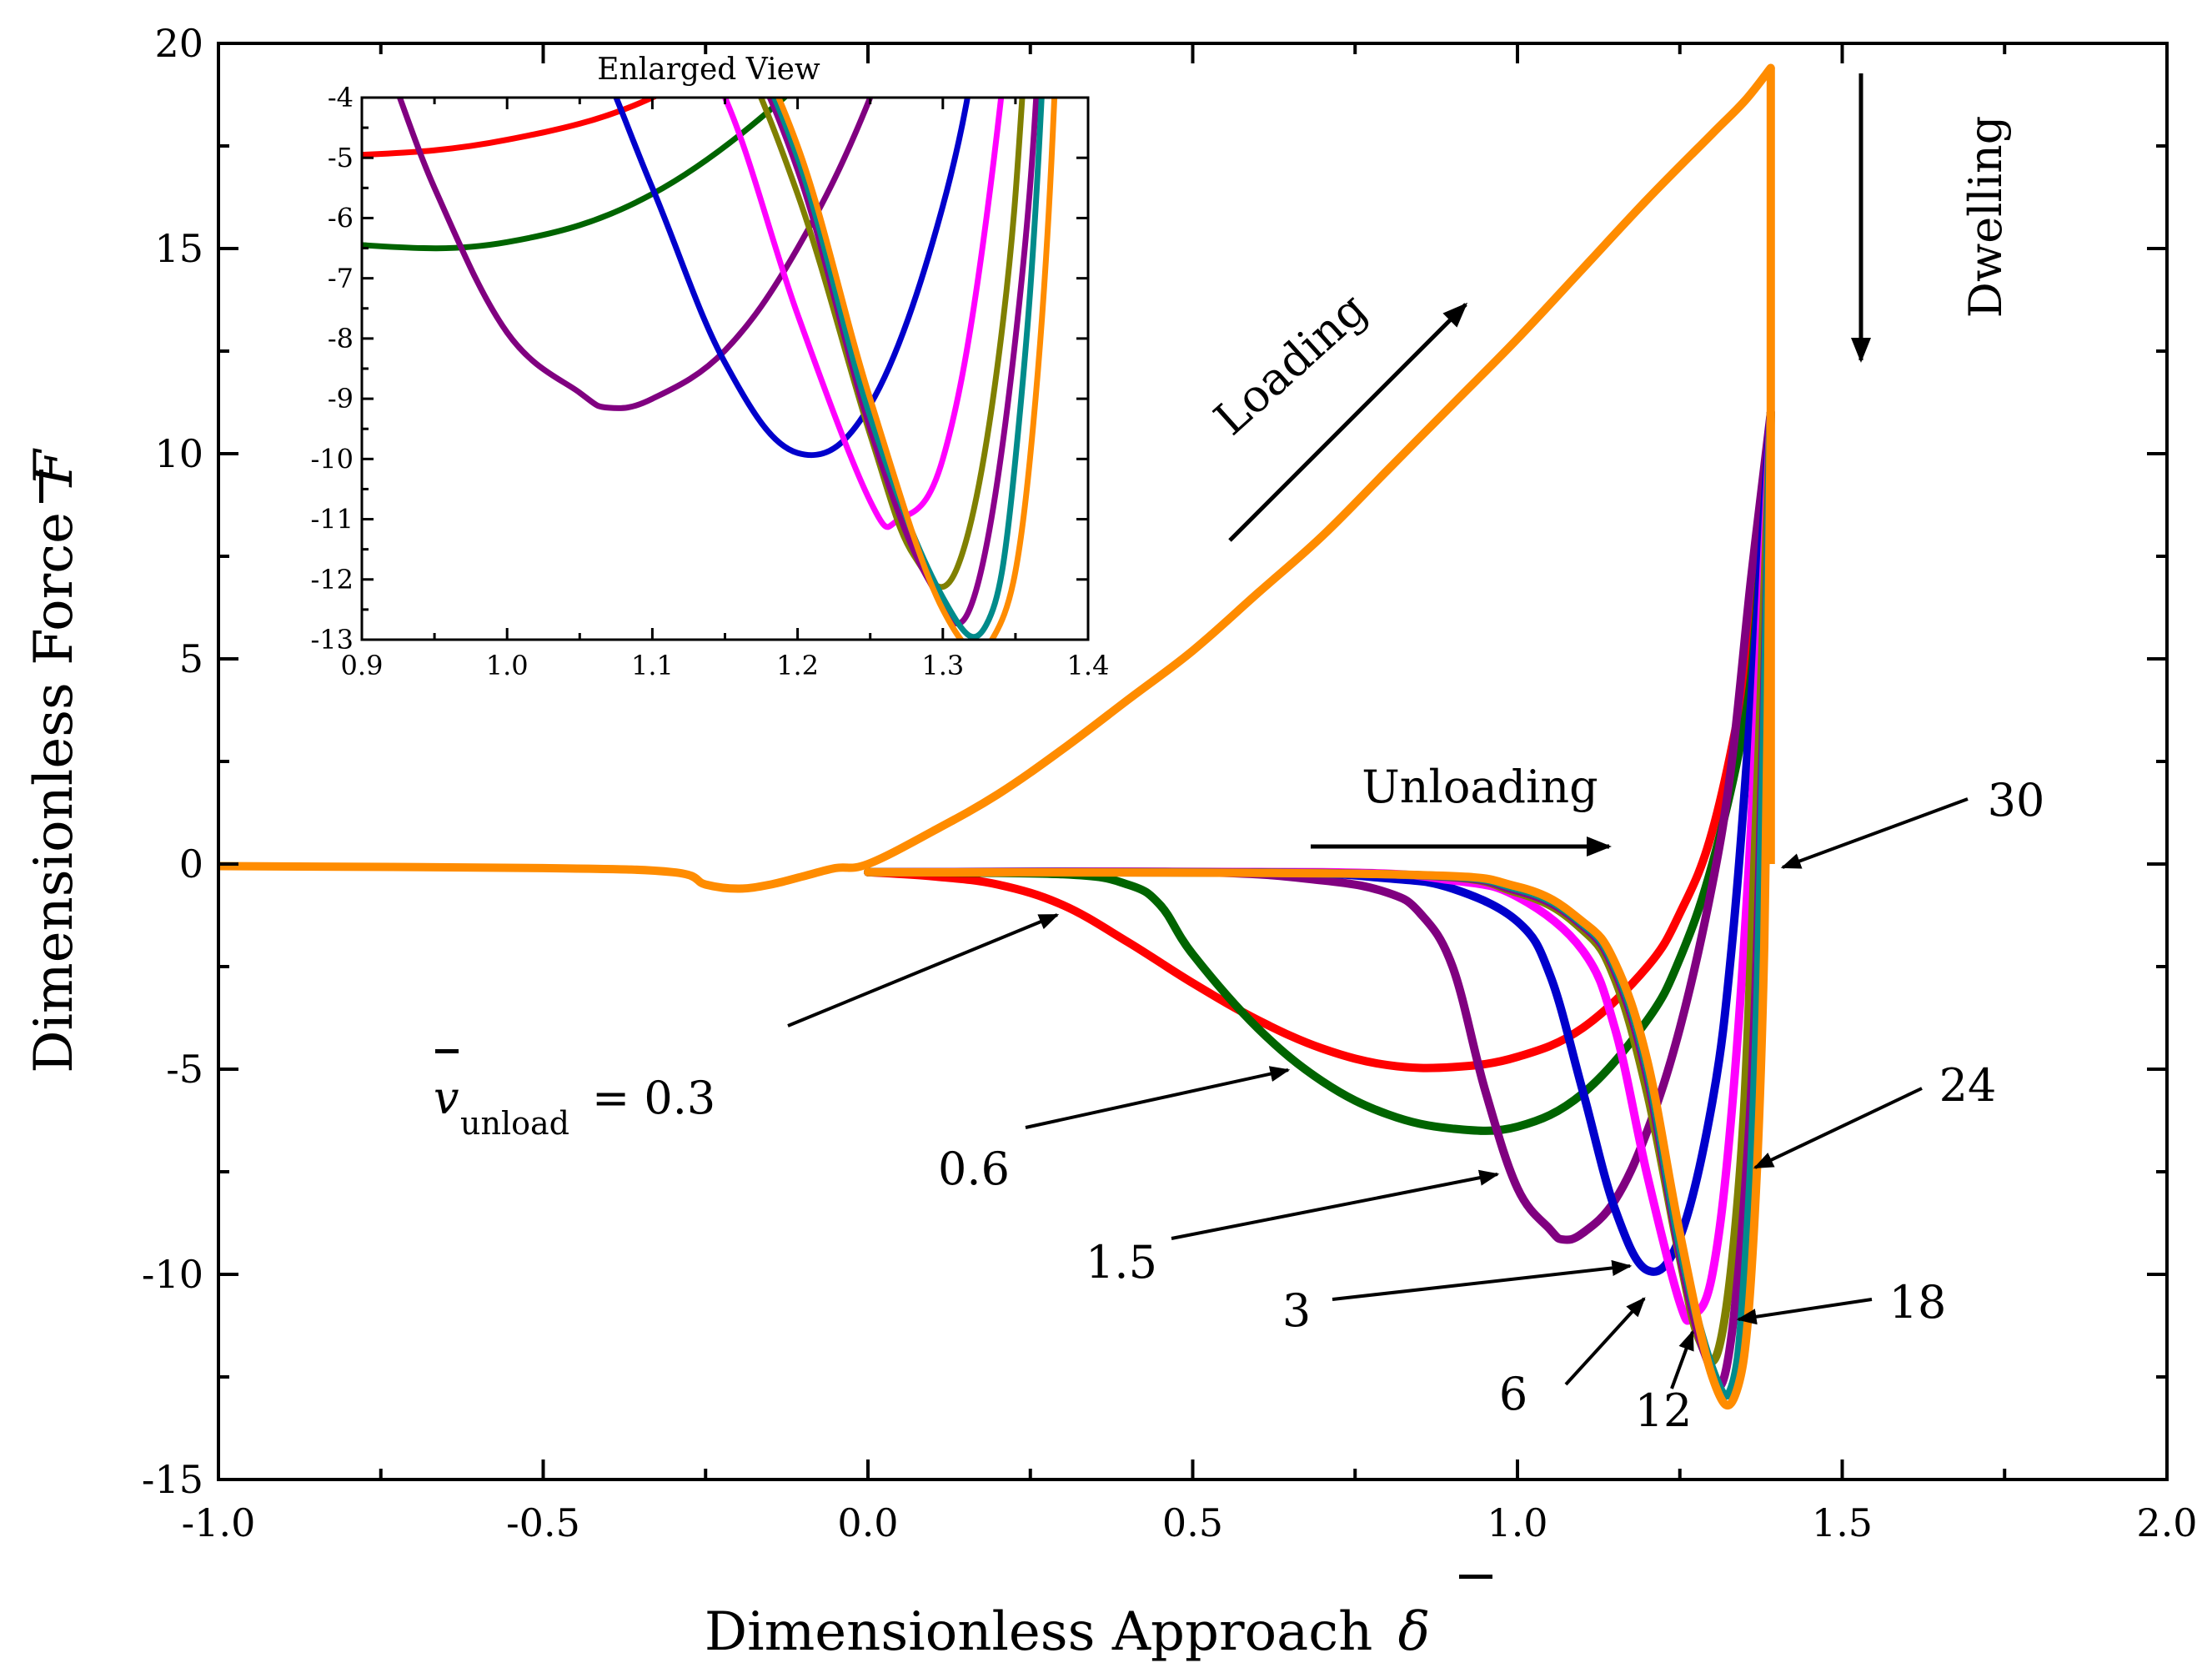 This screenshot has height=1678, width=2212. Describe the element at coordinates (797, 665) in the screenshot. I see `inset-x-tick-label: 1.2` at that location.